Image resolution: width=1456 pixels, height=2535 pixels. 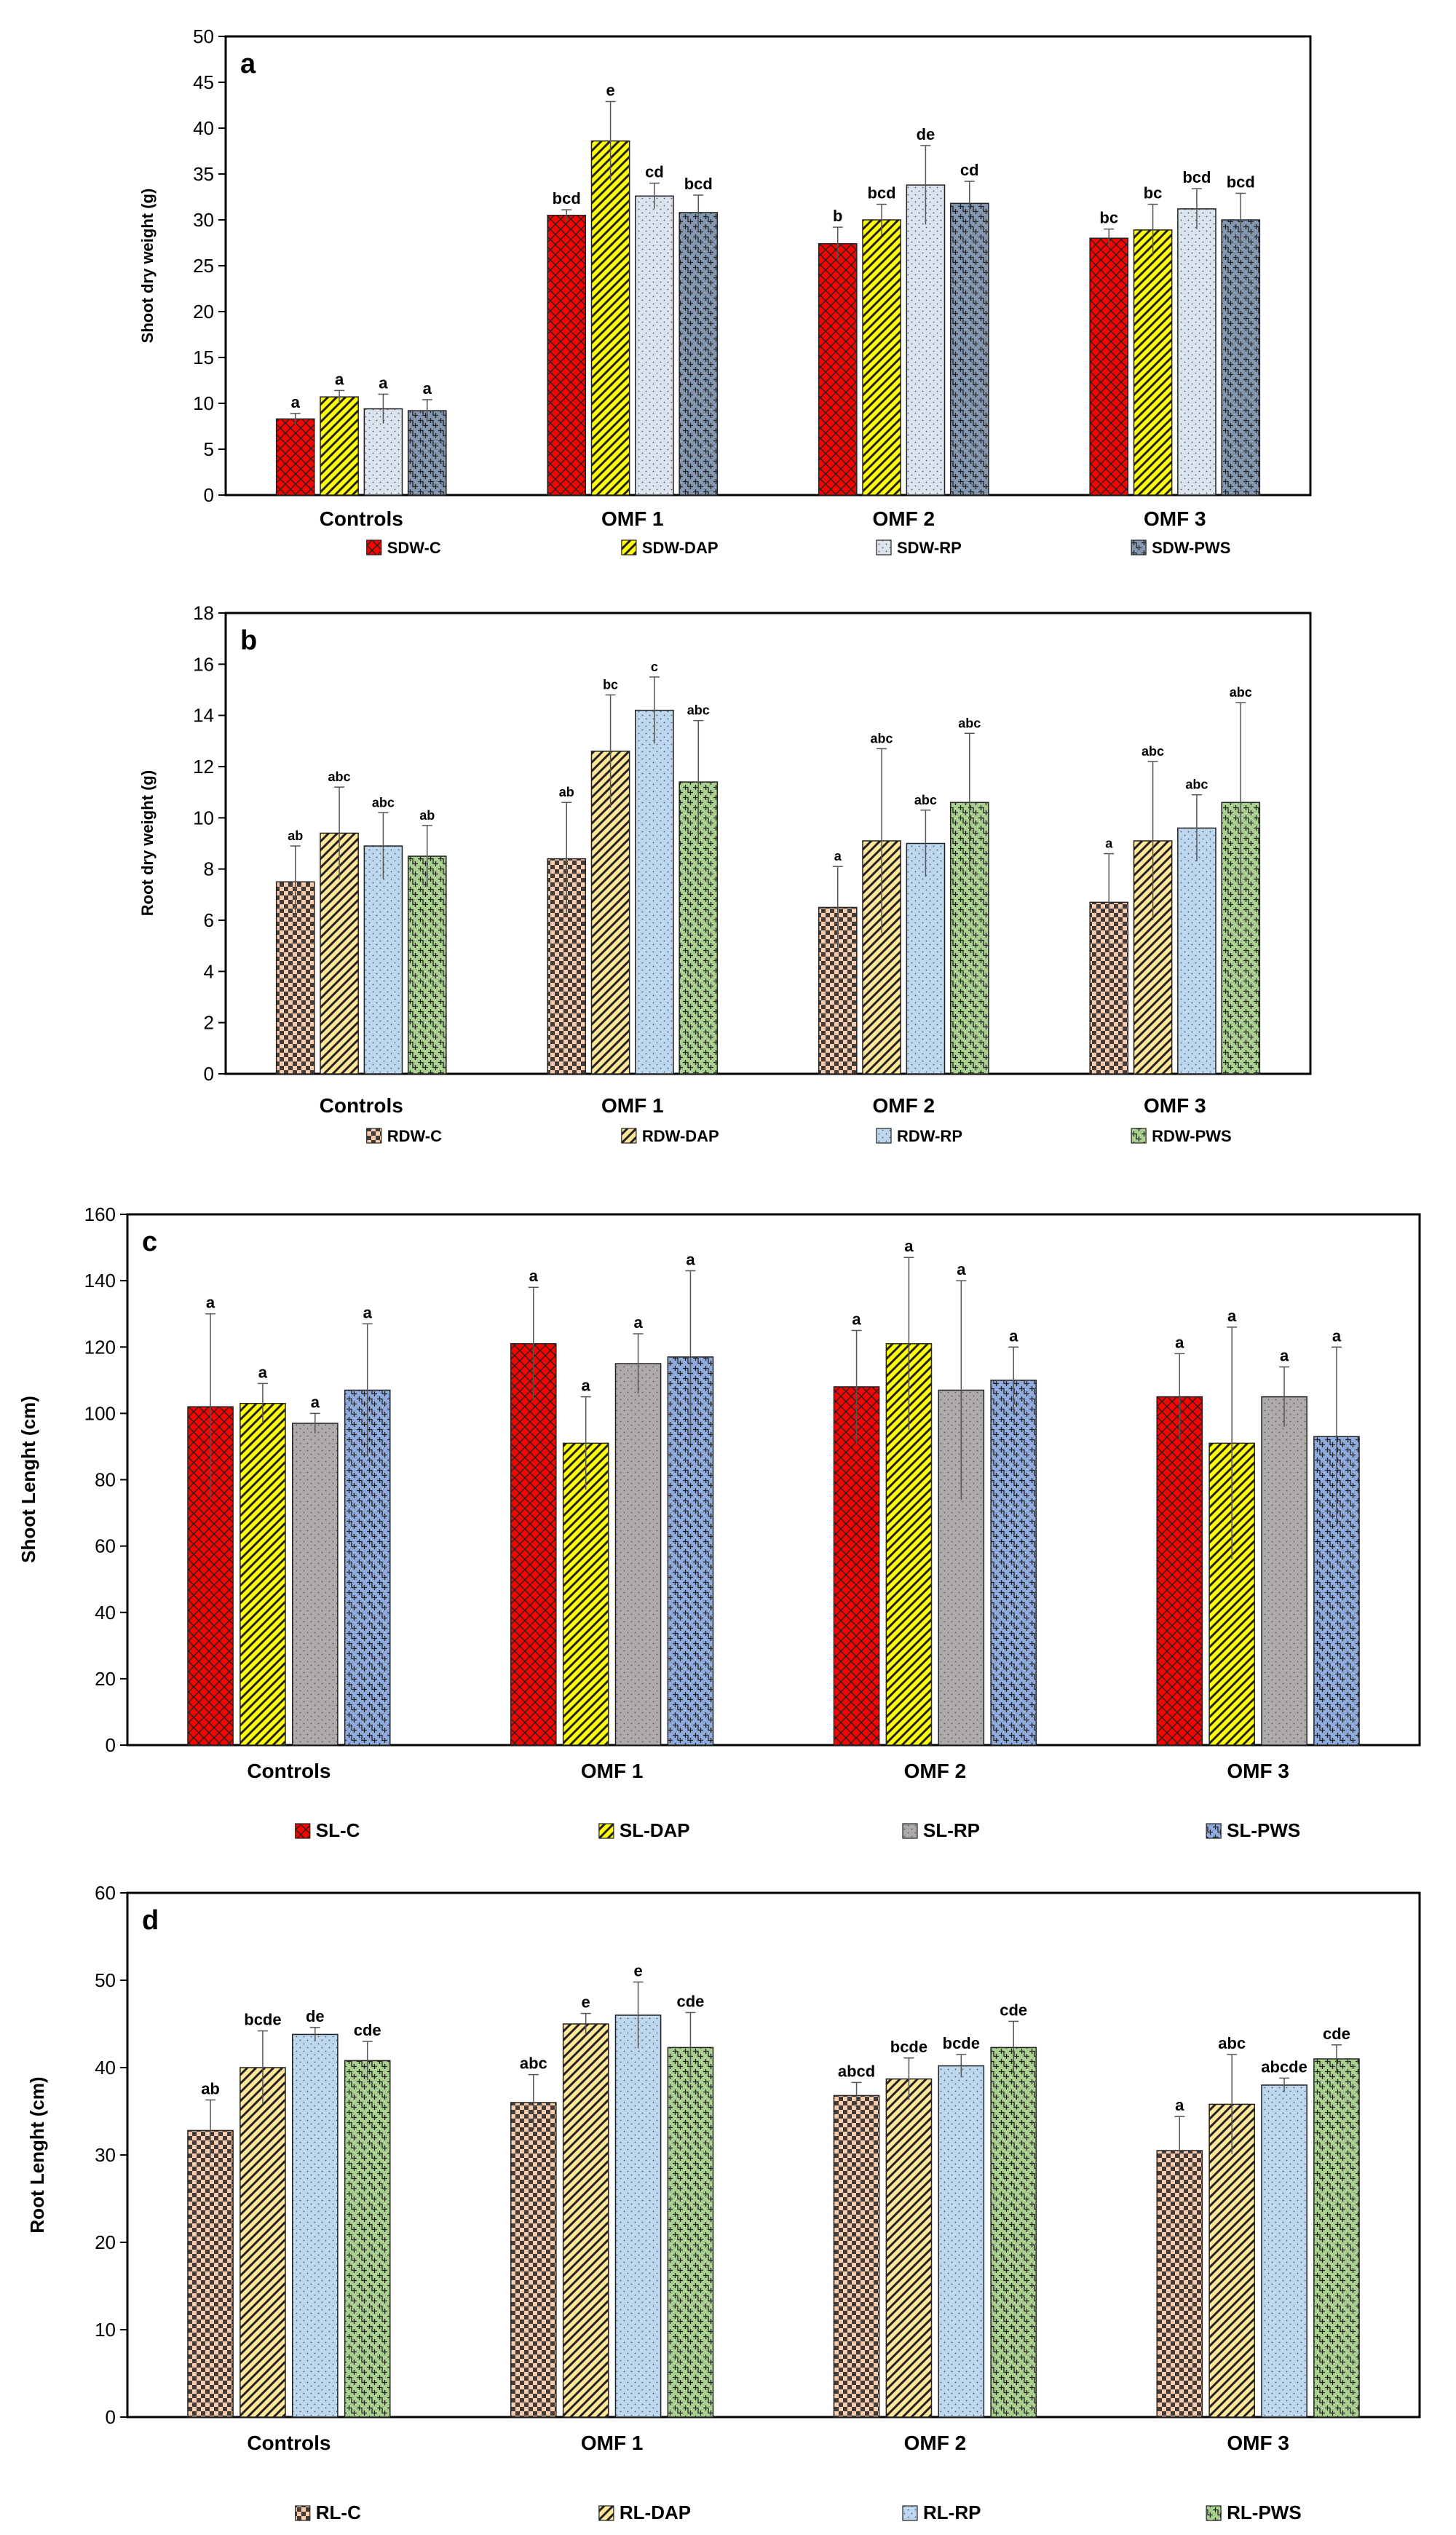 I want to click on bar-rl-pws-omf1, so click(x=690, y=2232).